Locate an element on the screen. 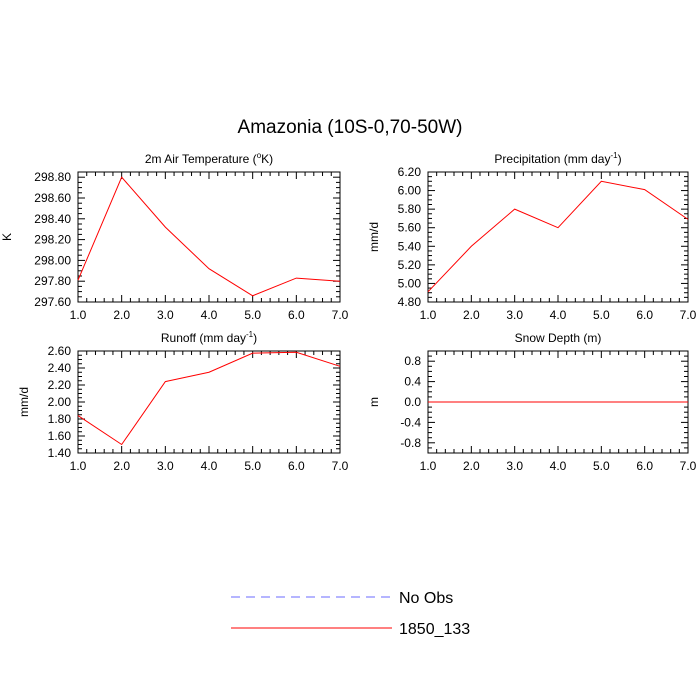  y-tick-label: 1.60 is located at coordinates (60, 436).